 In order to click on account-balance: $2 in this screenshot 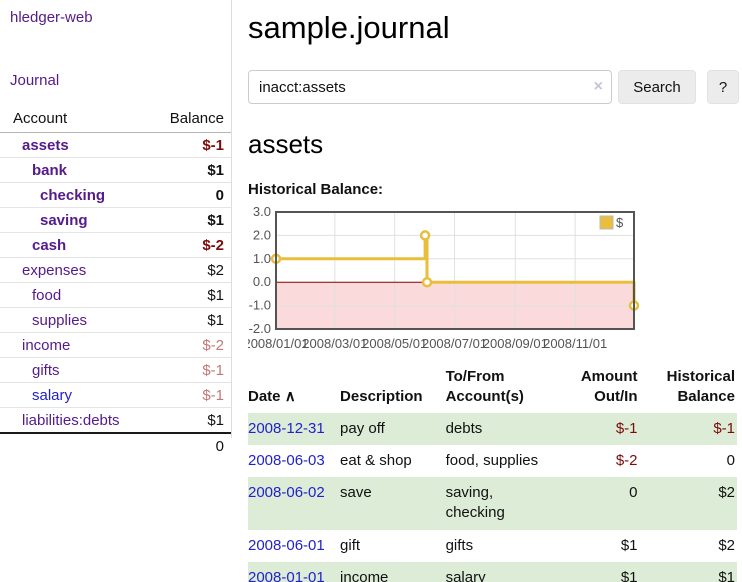, I will do `click(215, 270)`.